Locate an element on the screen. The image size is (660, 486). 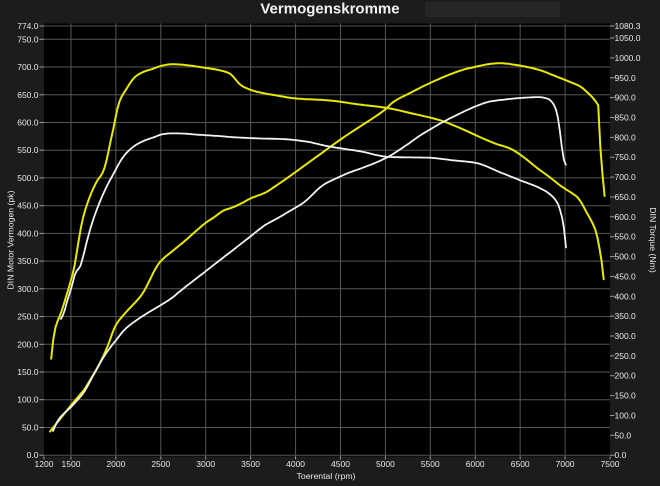
svg-text: 6500 is located at coordinates (520, 464).